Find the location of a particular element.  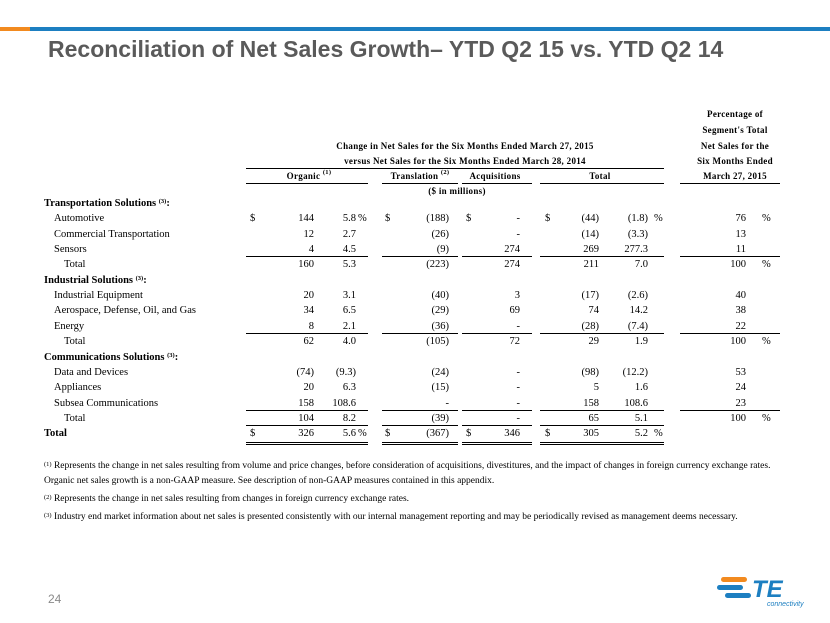

cell-organic-value: 144 is located at coordinates (306, 219).